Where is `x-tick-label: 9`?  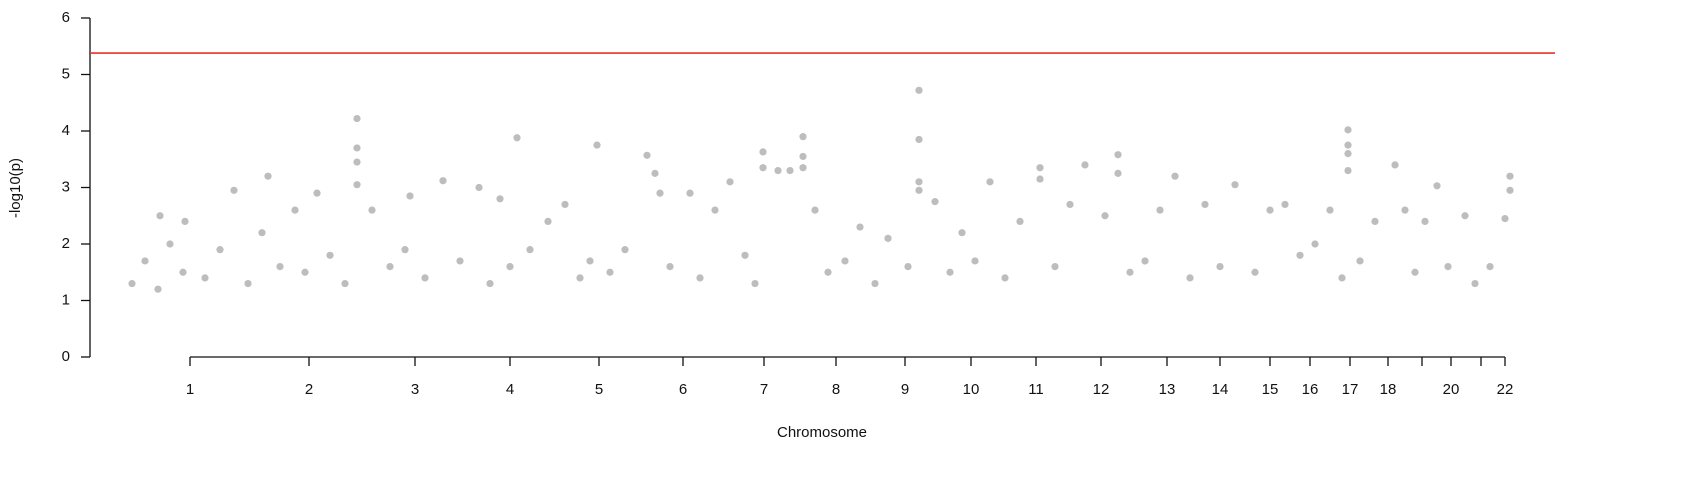
x-tick-label: 9 is located at coordinates (905, 389).